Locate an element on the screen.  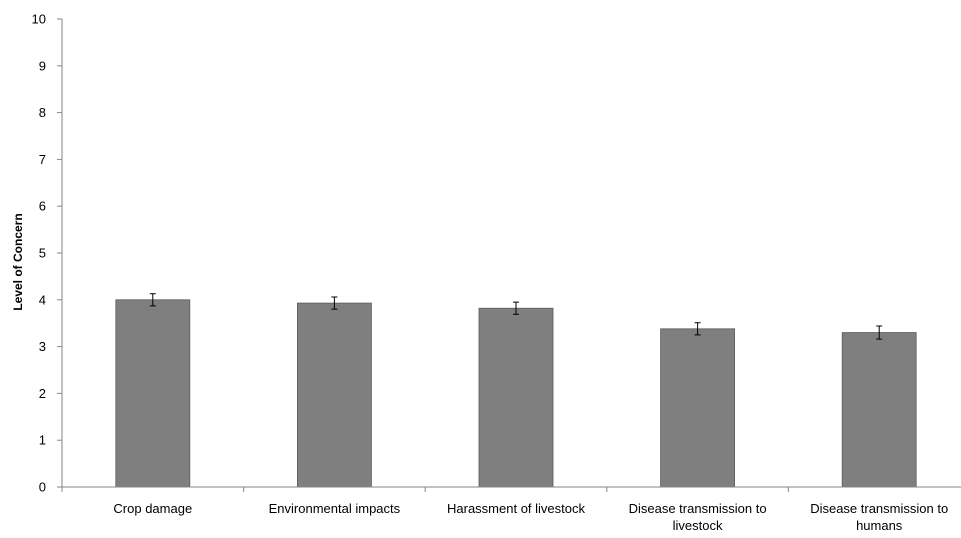
x-category-label: humans is located at coordinates (879, 525).